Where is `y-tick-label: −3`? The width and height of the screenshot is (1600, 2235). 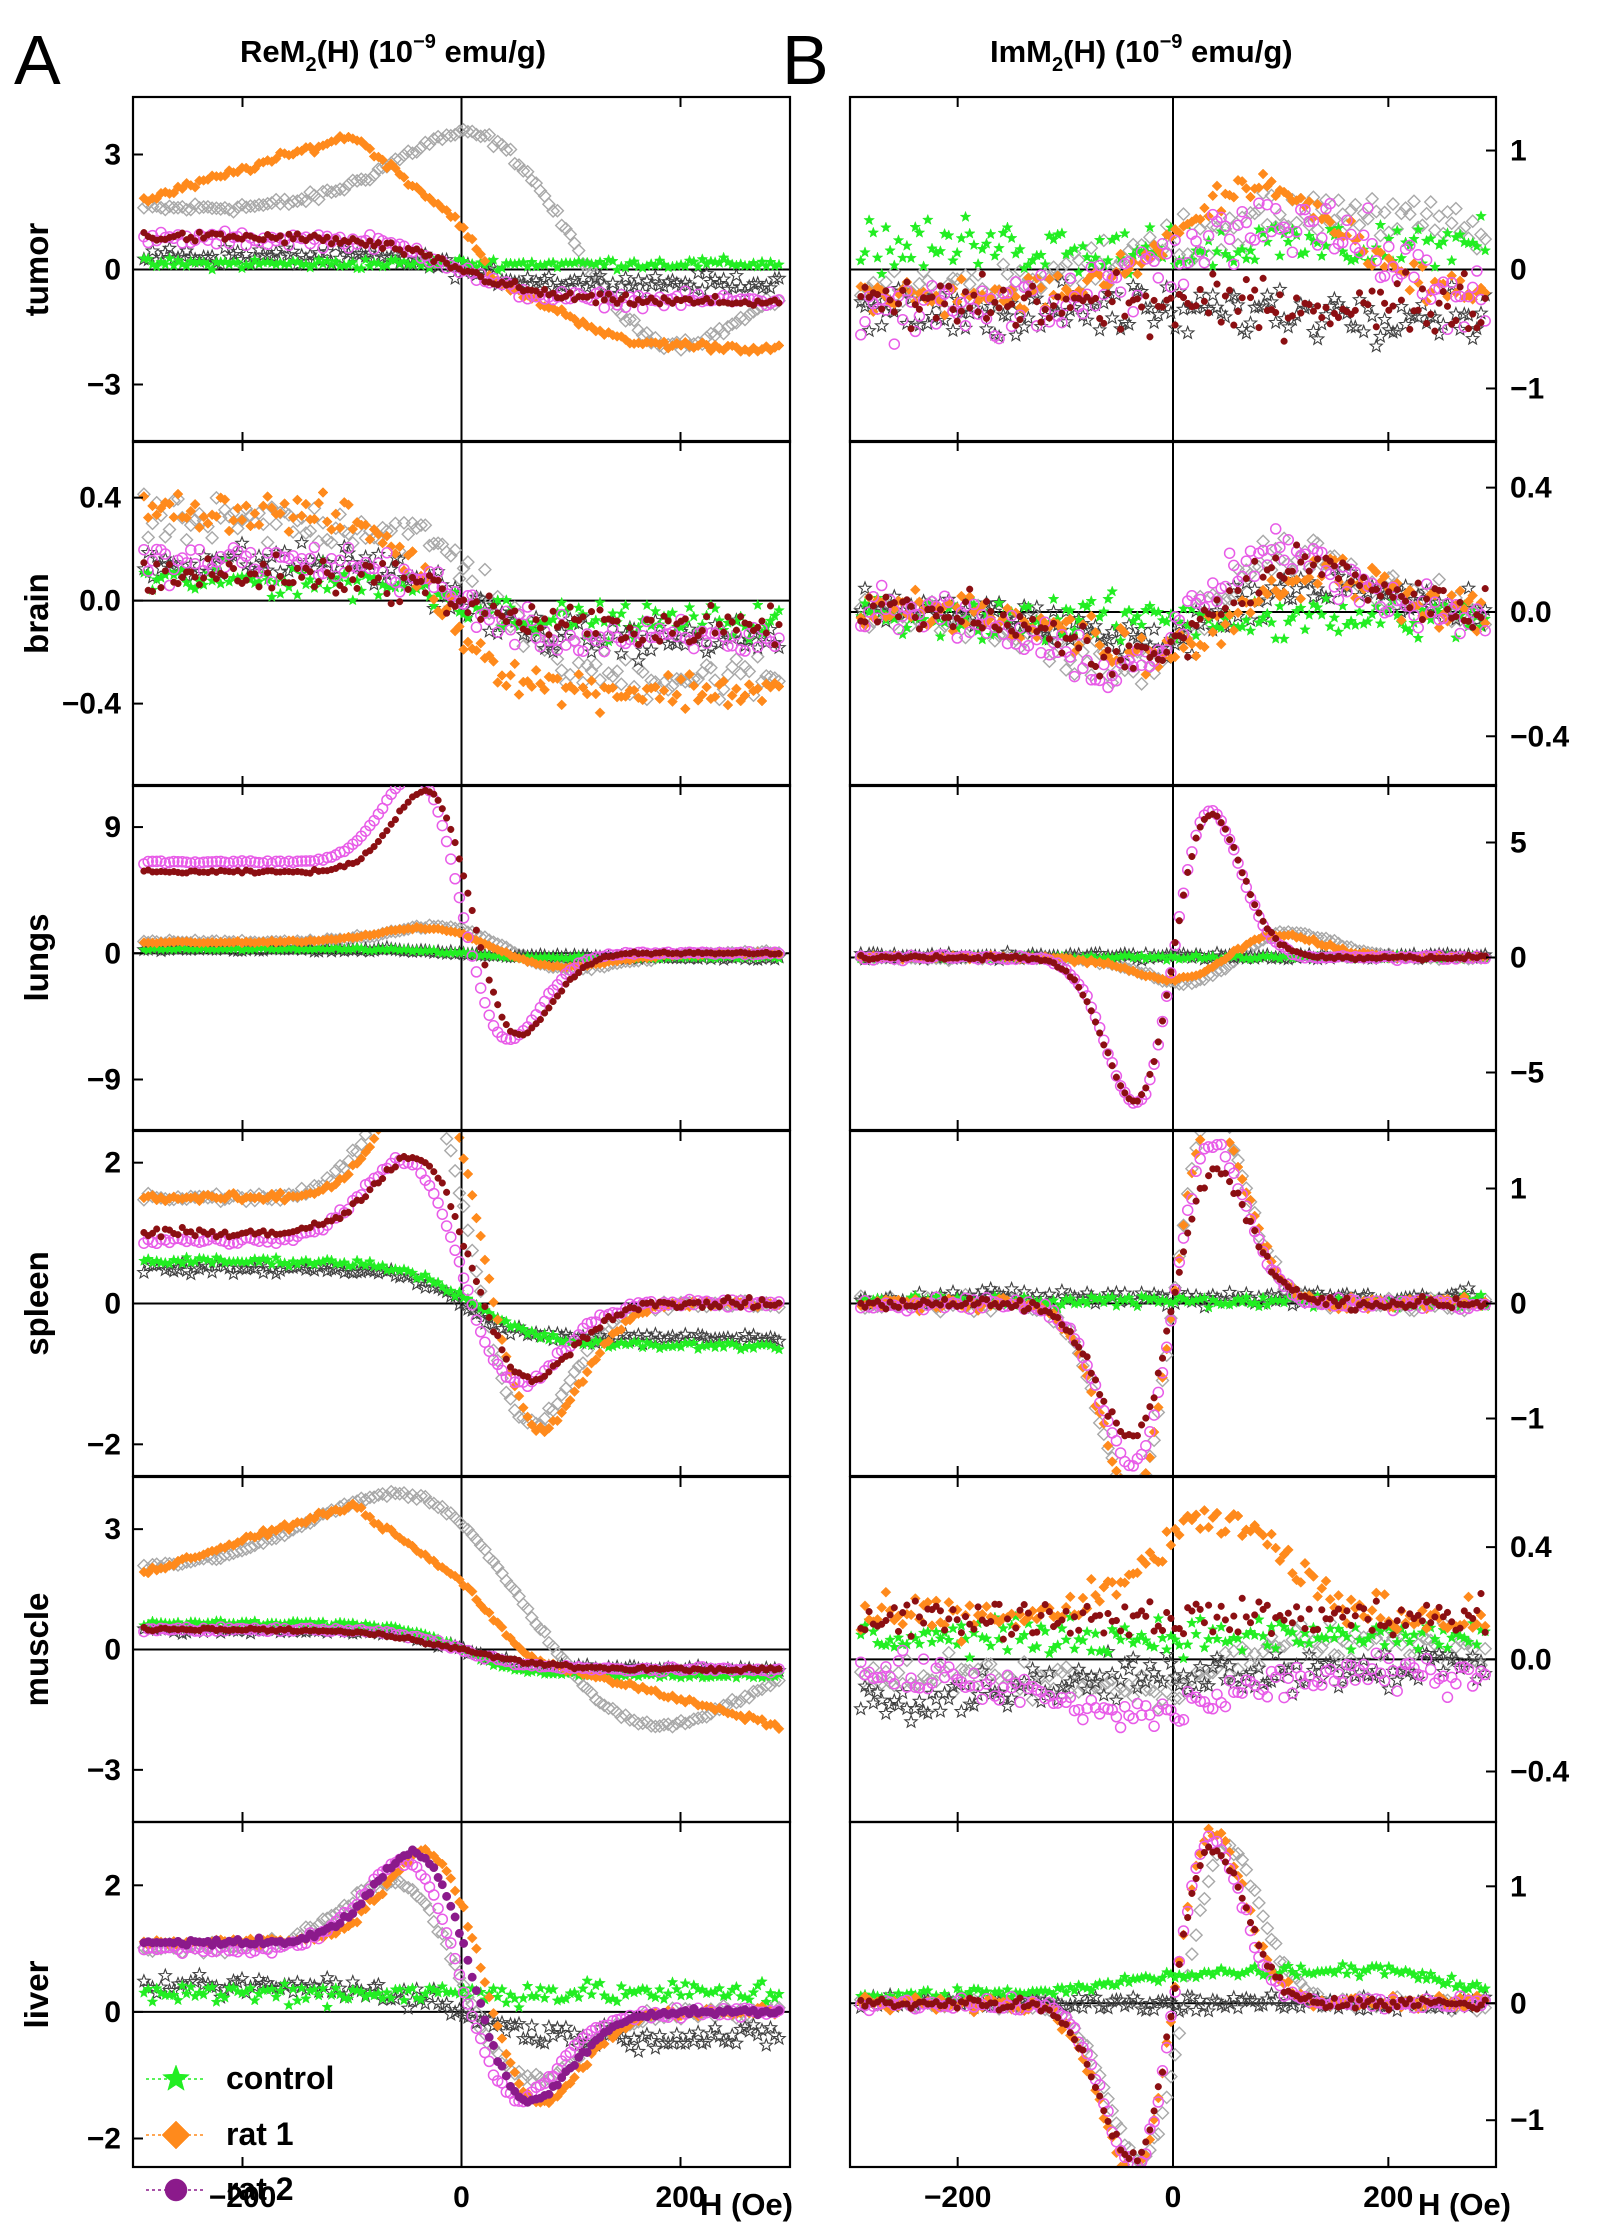
y-tick-label: −3 is located at coordinates (104, 1770).